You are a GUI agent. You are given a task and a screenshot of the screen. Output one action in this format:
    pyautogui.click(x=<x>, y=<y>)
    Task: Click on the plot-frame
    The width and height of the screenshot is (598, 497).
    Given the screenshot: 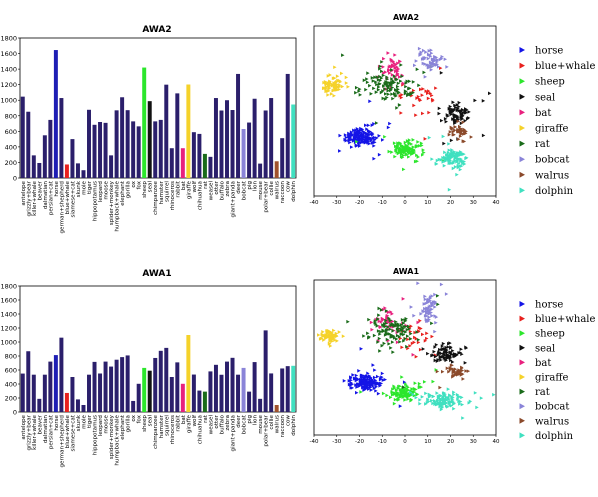 What is the action you would take?
    pyautogui.click(x=158, y=108)
    